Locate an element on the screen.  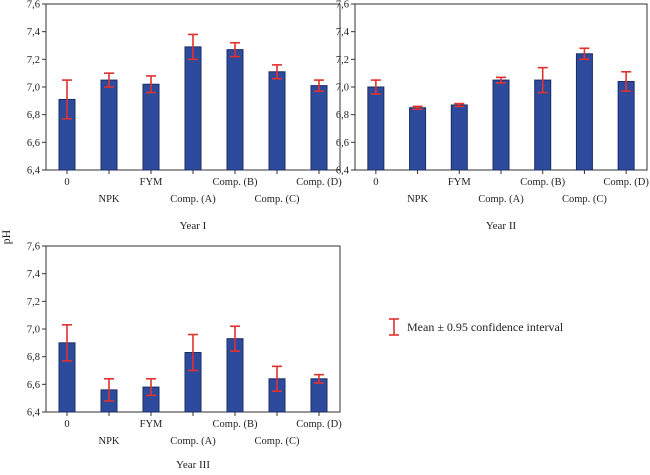
panel-title: Year II is located at coordinates (501, 226).